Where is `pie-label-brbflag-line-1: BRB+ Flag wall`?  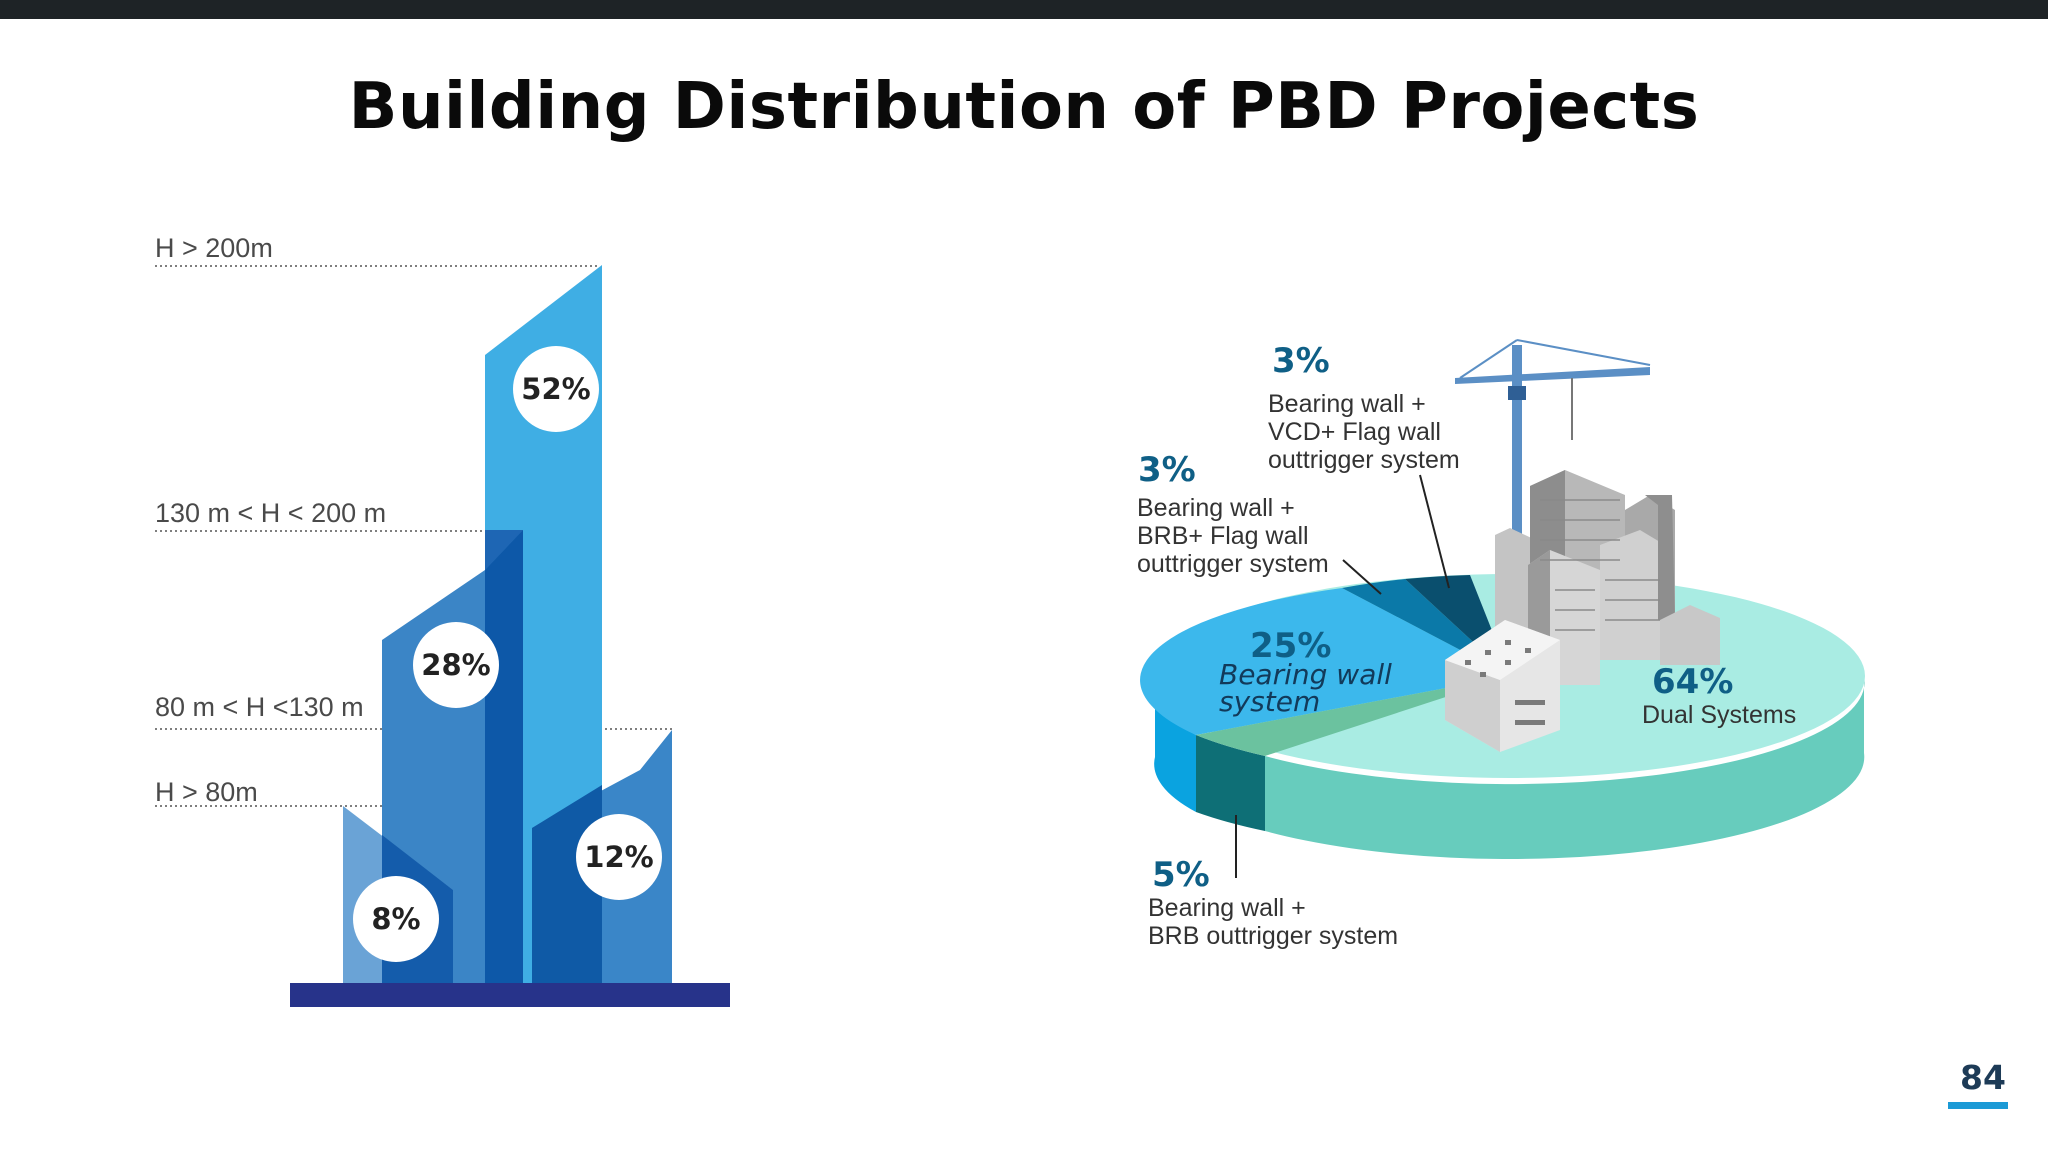
pie-label-brbflag-line-1: BRB+ Flag wall is located at coordinates (1223, 536).